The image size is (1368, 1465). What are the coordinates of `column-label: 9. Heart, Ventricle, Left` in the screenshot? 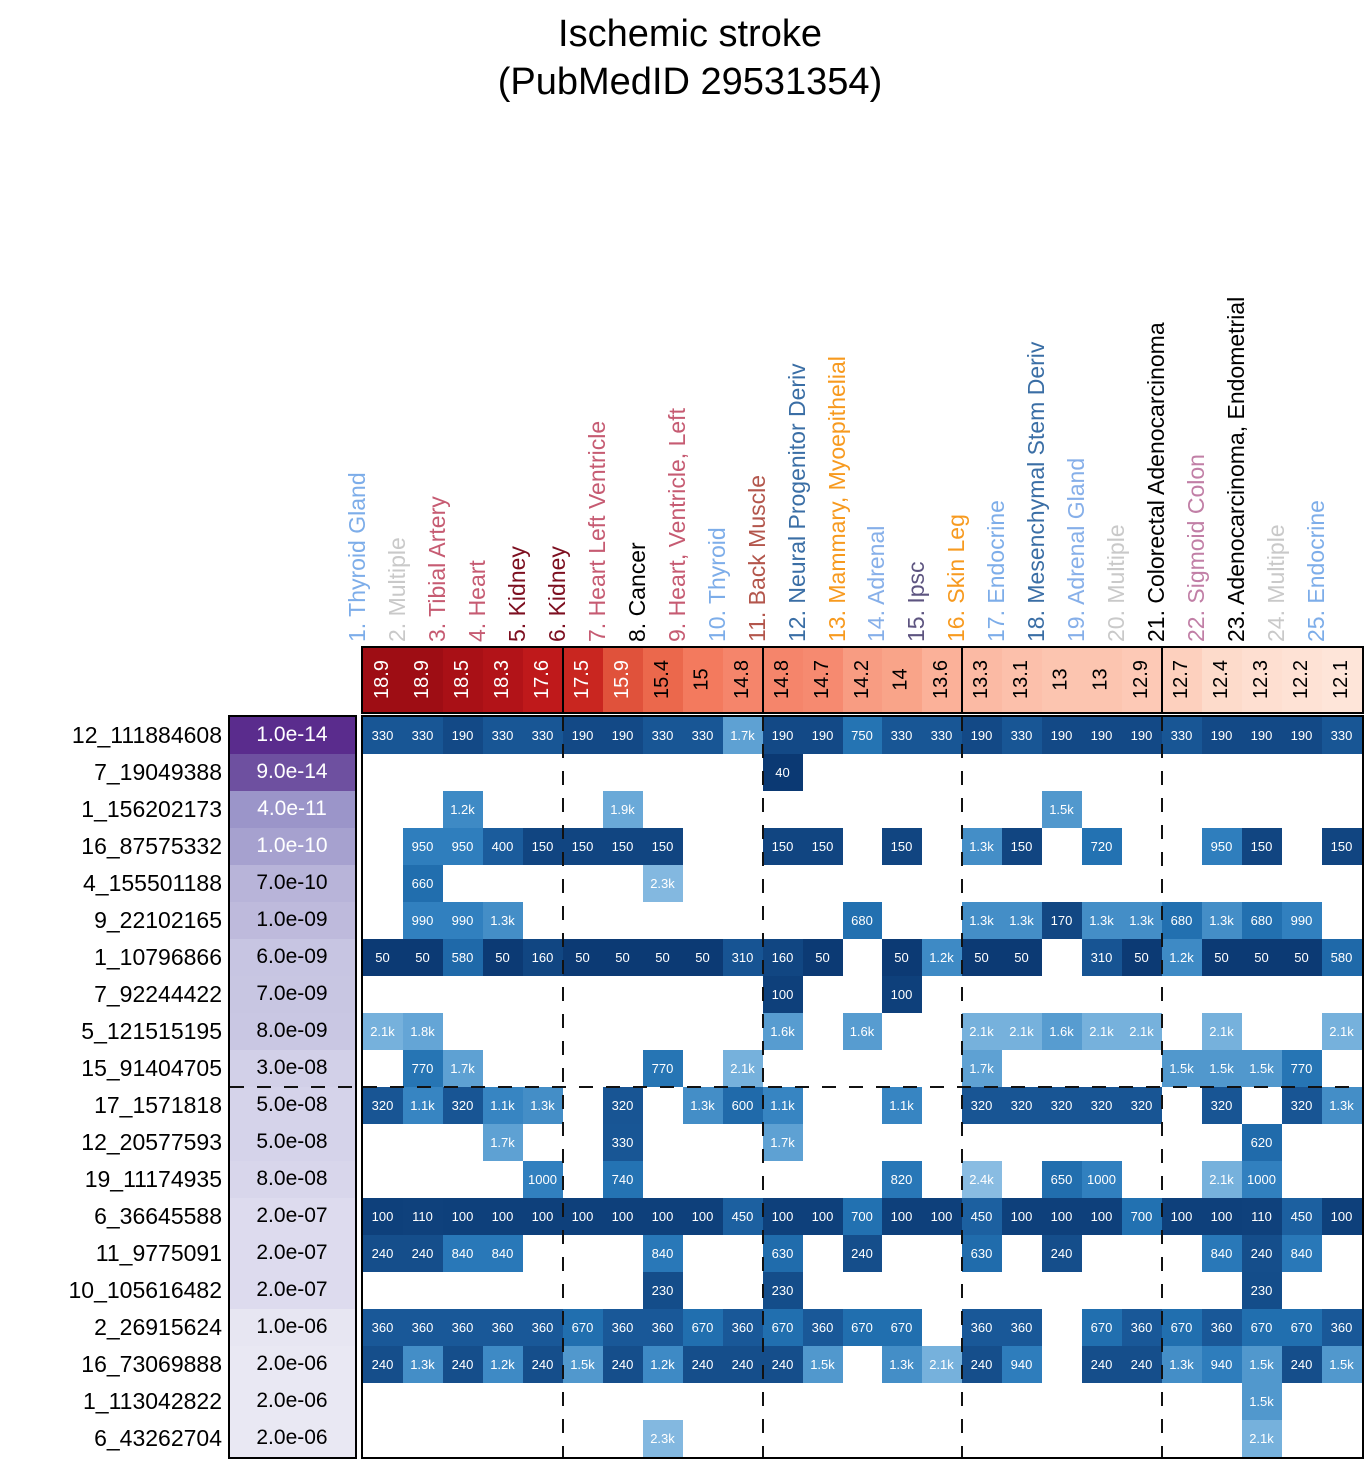 It's located at (676, 525).